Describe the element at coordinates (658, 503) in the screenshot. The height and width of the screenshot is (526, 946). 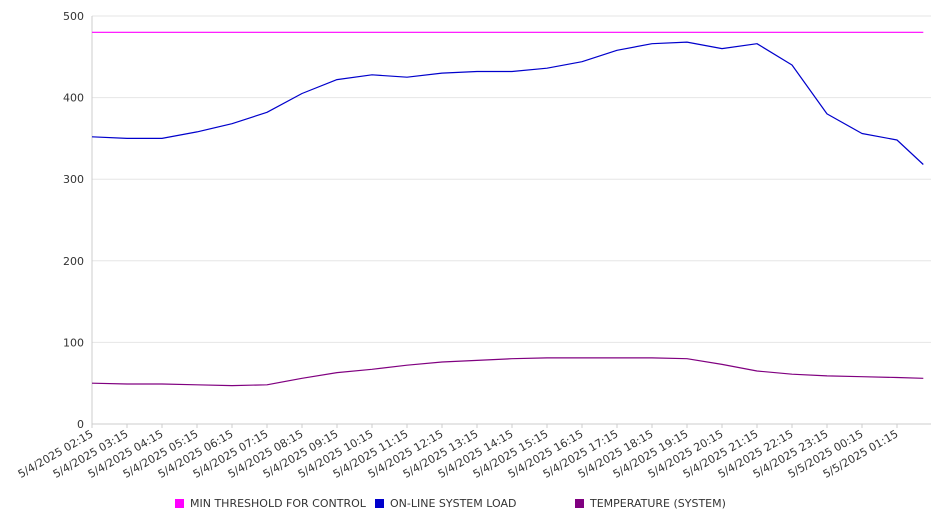
I see `legend-label-temperature: TEMPERATURE (SYSTEM)` at that location.